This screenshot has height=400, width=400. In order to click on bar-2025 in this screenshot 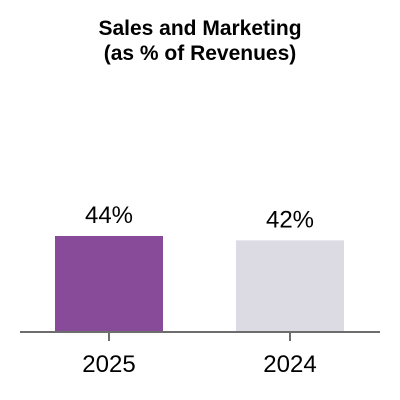, I will do `click(109, 284)`.